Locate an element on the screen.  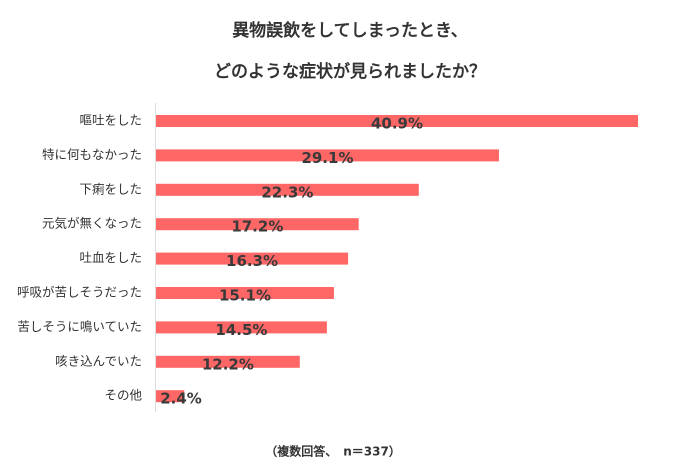
value-label: 29.1% is located at coordinates (327, 158).